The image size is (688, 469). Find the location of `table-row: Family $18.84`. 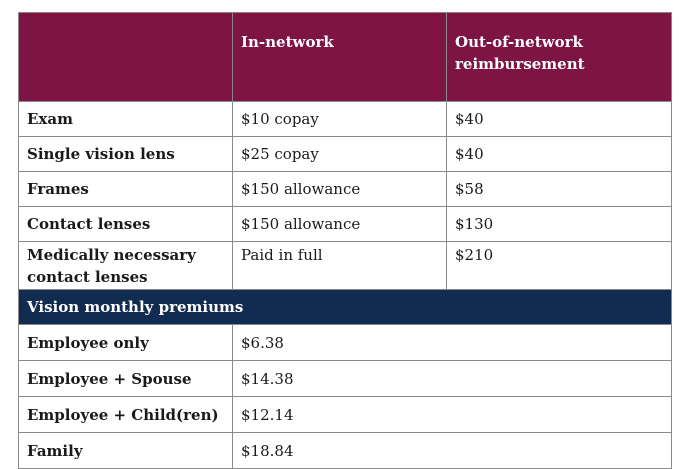

table-row: Family $18.84 is located at coordinates (345, 450).